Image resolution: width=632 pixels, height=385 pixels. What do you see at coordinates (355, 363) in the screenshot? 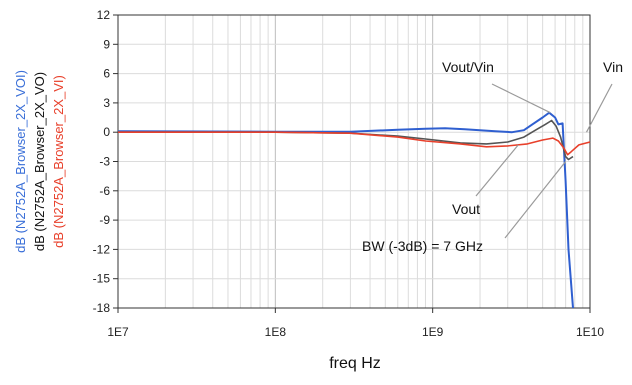
I see `x-axis-label: freq Hz` at bounding box center [355, 363].